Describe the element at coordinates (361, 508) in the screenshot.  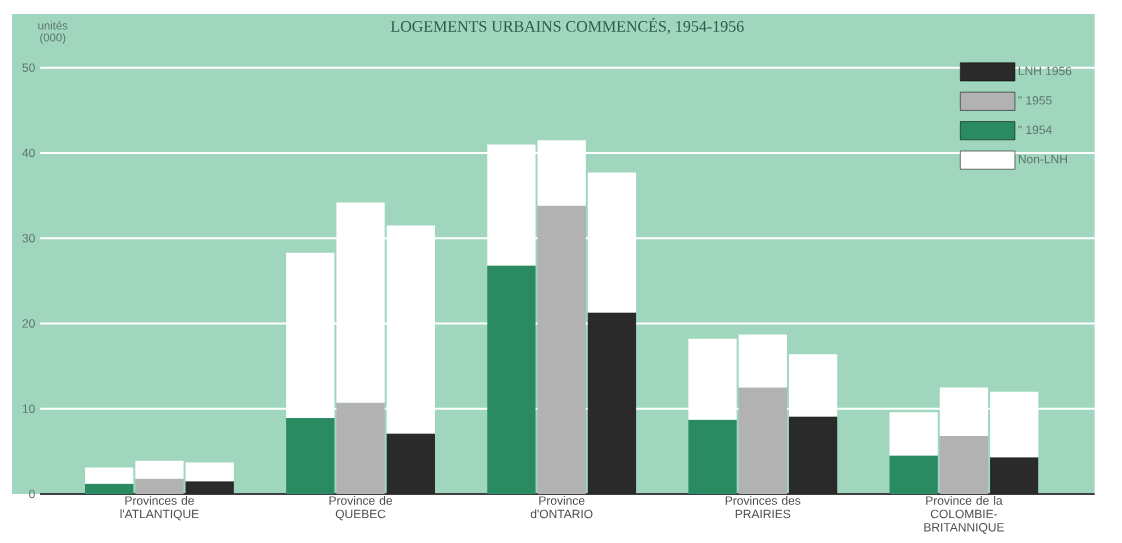
I see `x-tick-label: Province de QUEBEC` at that location.